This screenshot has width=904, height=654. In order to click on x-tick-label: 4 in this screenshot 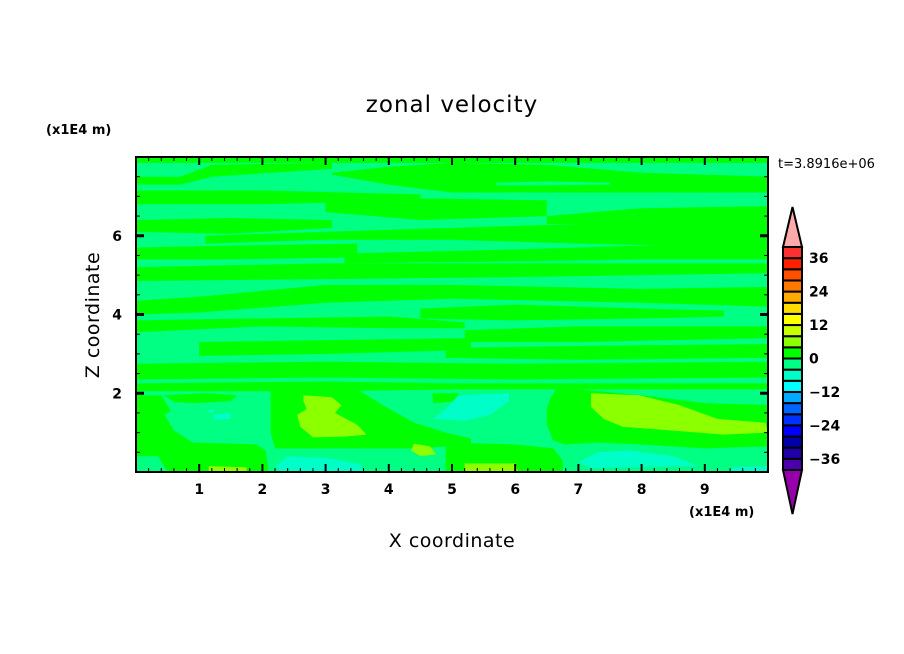, I will do `click(389, 490)`.